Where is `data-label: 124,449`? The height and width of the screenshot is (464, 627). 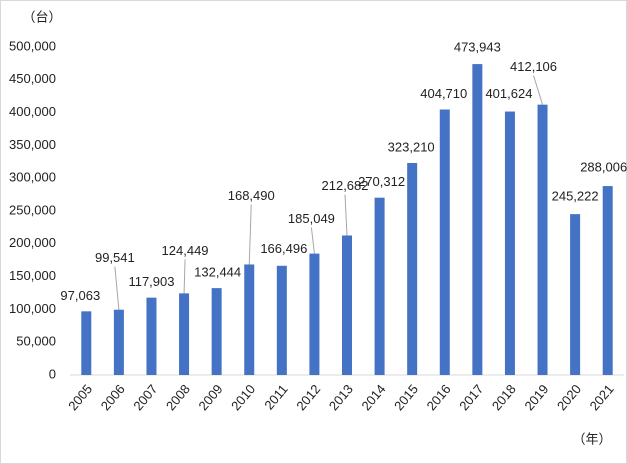 data-label: 124,449 is located at coordinates (185, 250).